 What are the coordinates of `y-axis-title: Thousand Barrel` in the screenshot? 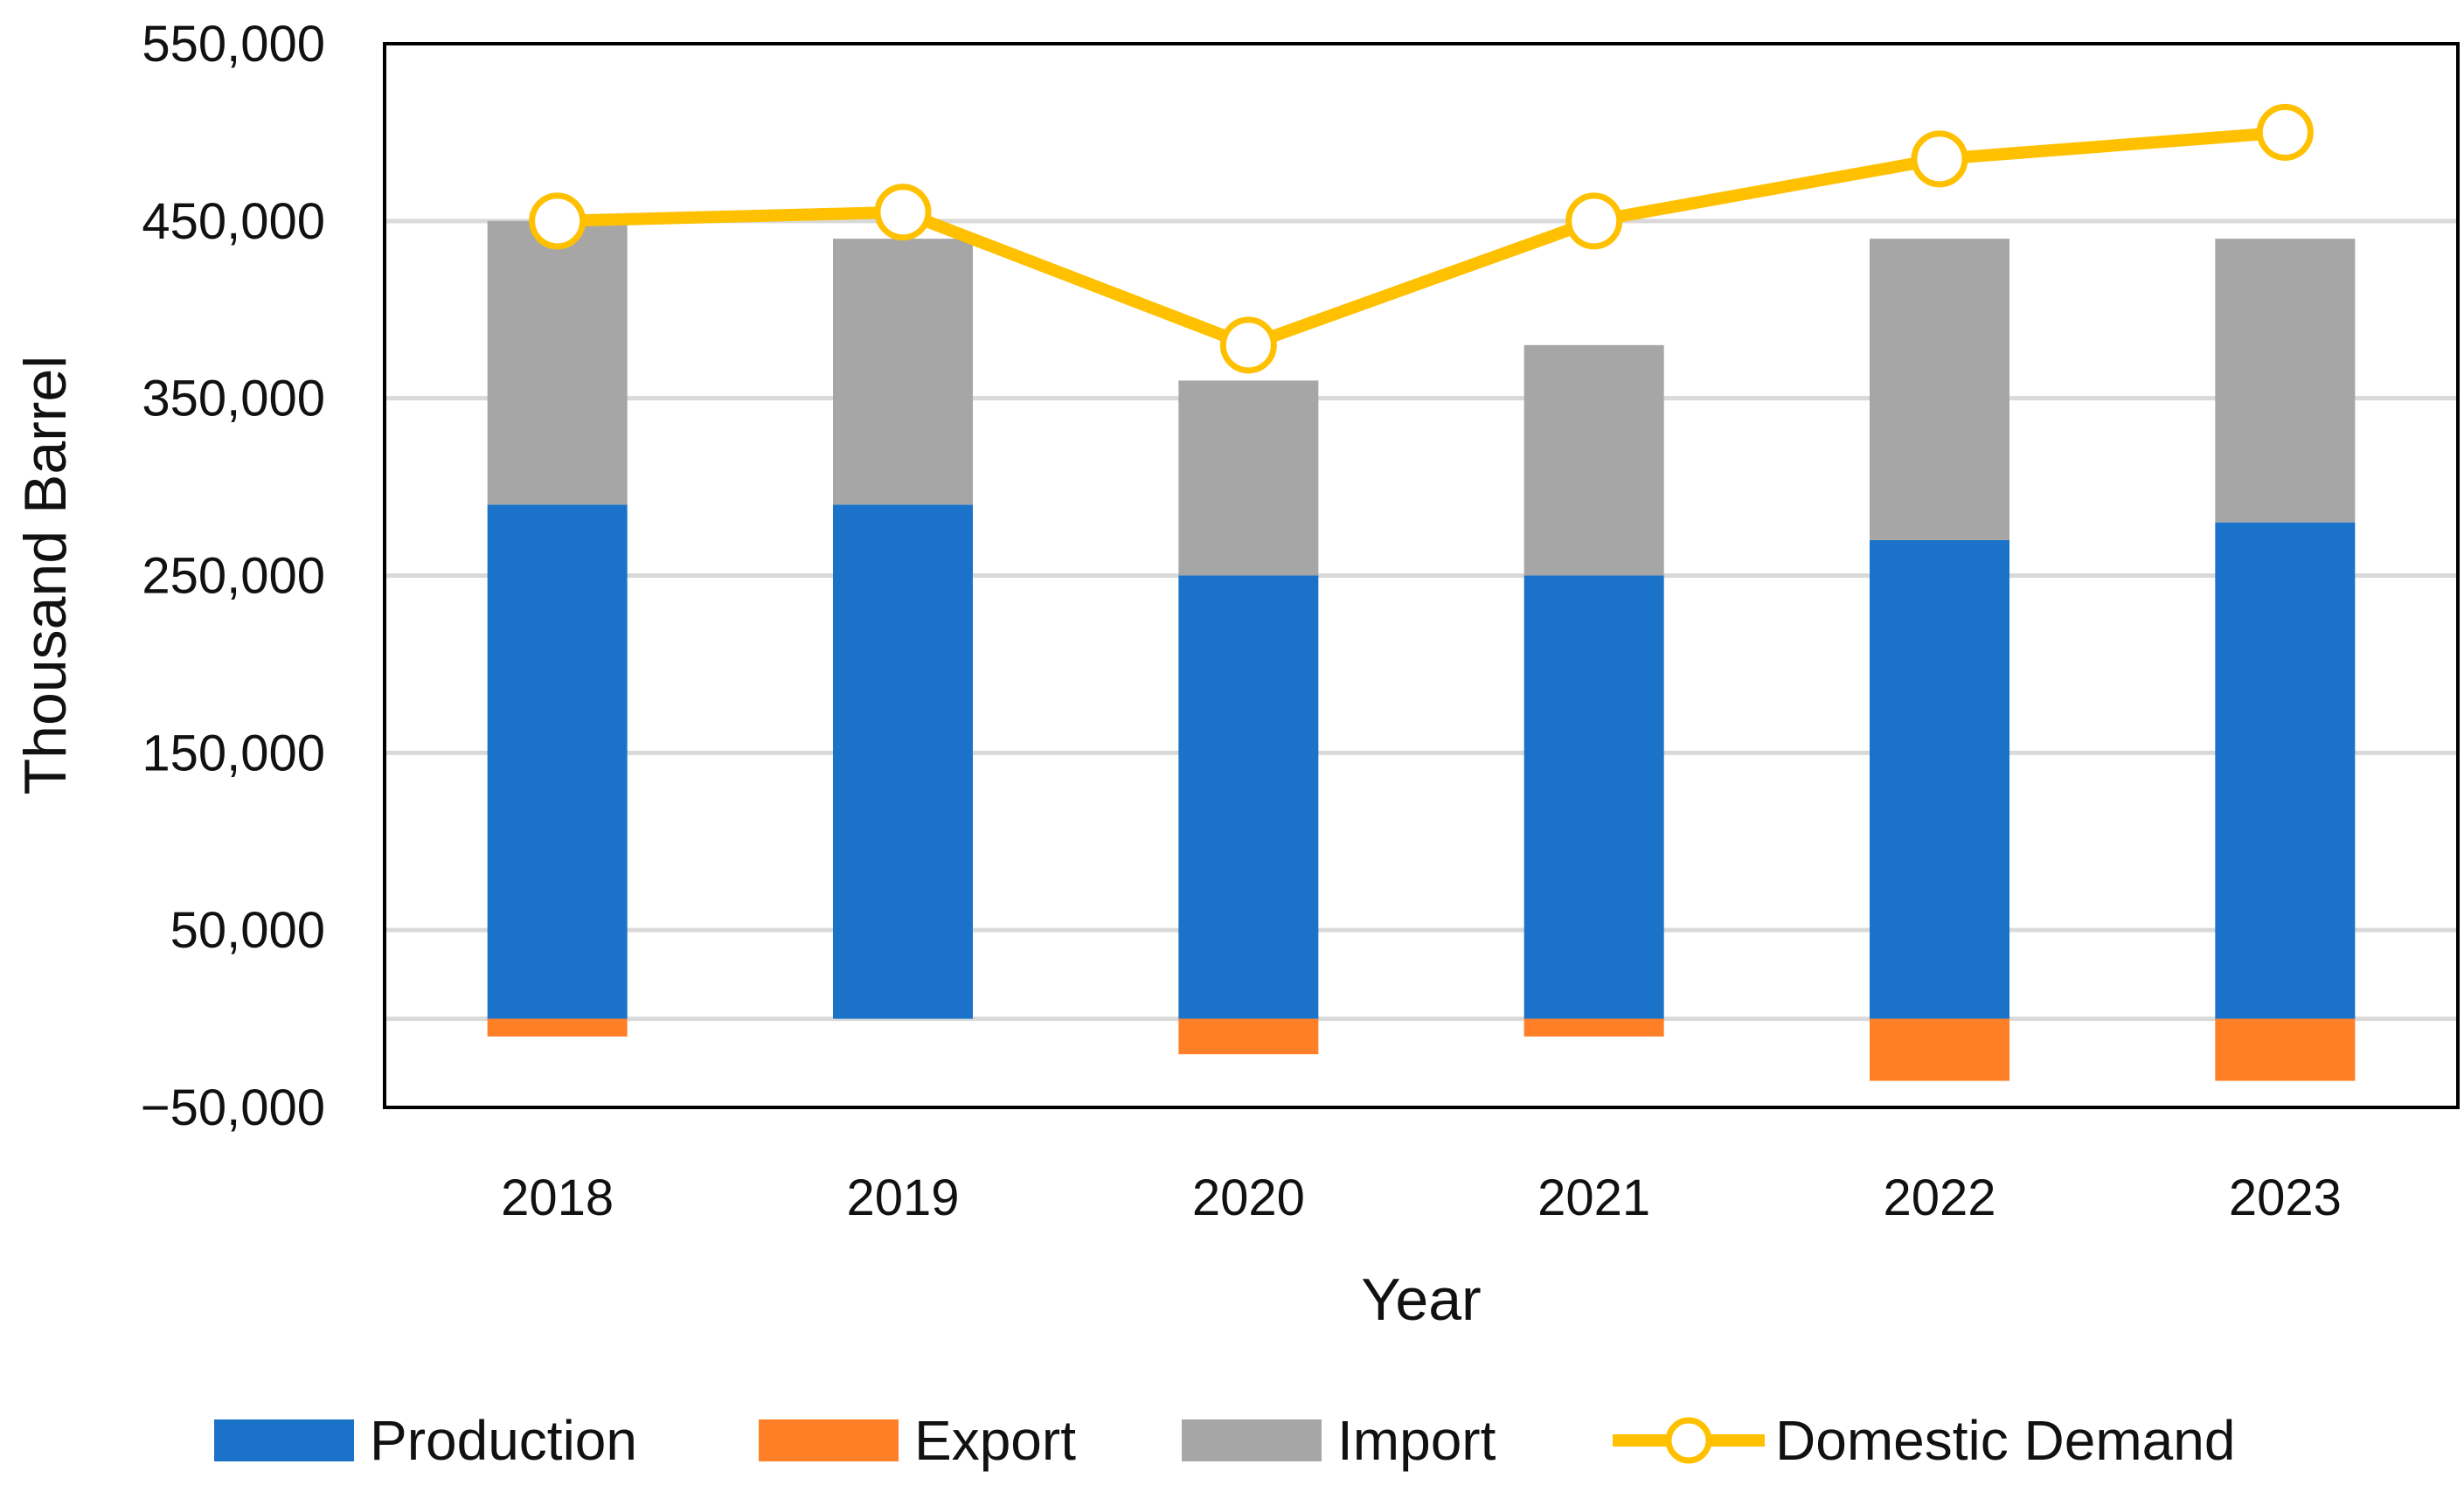 It's located at (45, 575).